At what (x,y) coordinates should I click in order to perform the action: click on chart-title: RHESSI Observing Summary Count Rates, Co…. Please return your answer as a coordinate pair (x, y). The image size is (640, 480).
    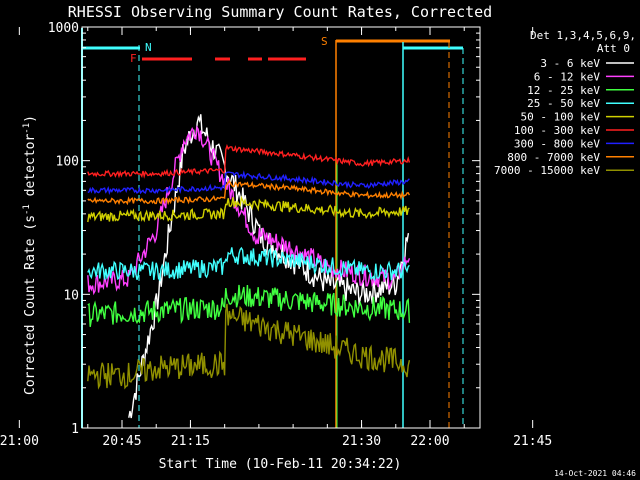
    Looking at the image, I should click on (280, 12).